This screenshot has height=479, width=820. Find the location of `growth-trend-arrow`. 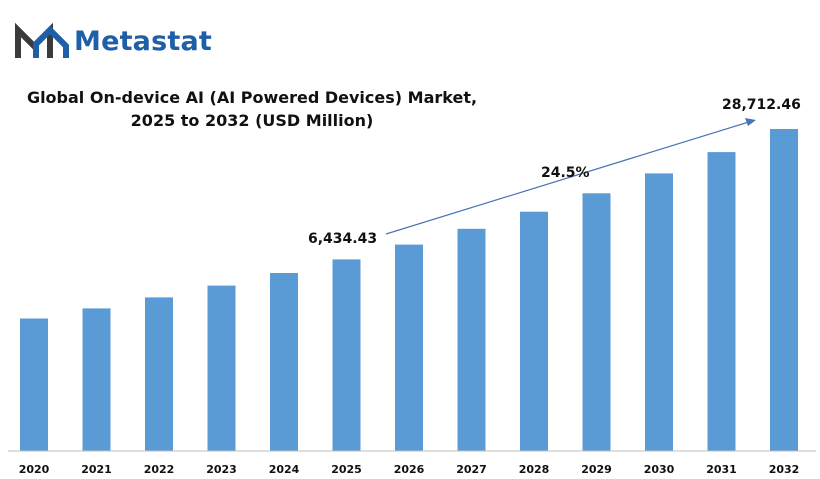

growth-trend-arrow is located at coordinates (569, 177).